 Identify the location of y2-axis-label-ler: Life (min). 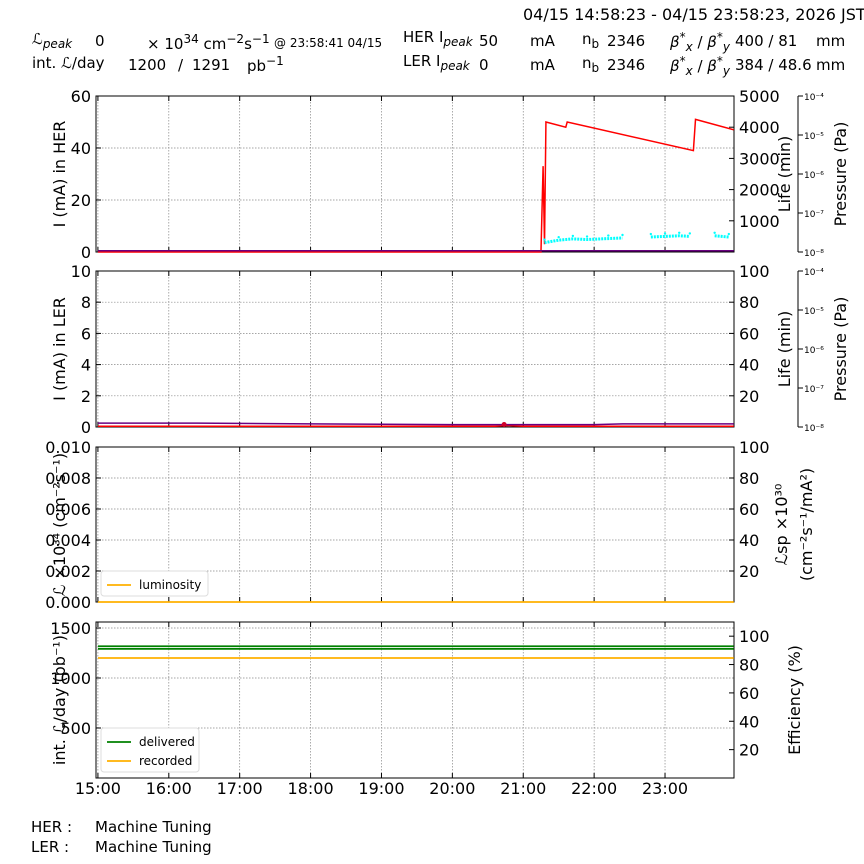
(784, 349).